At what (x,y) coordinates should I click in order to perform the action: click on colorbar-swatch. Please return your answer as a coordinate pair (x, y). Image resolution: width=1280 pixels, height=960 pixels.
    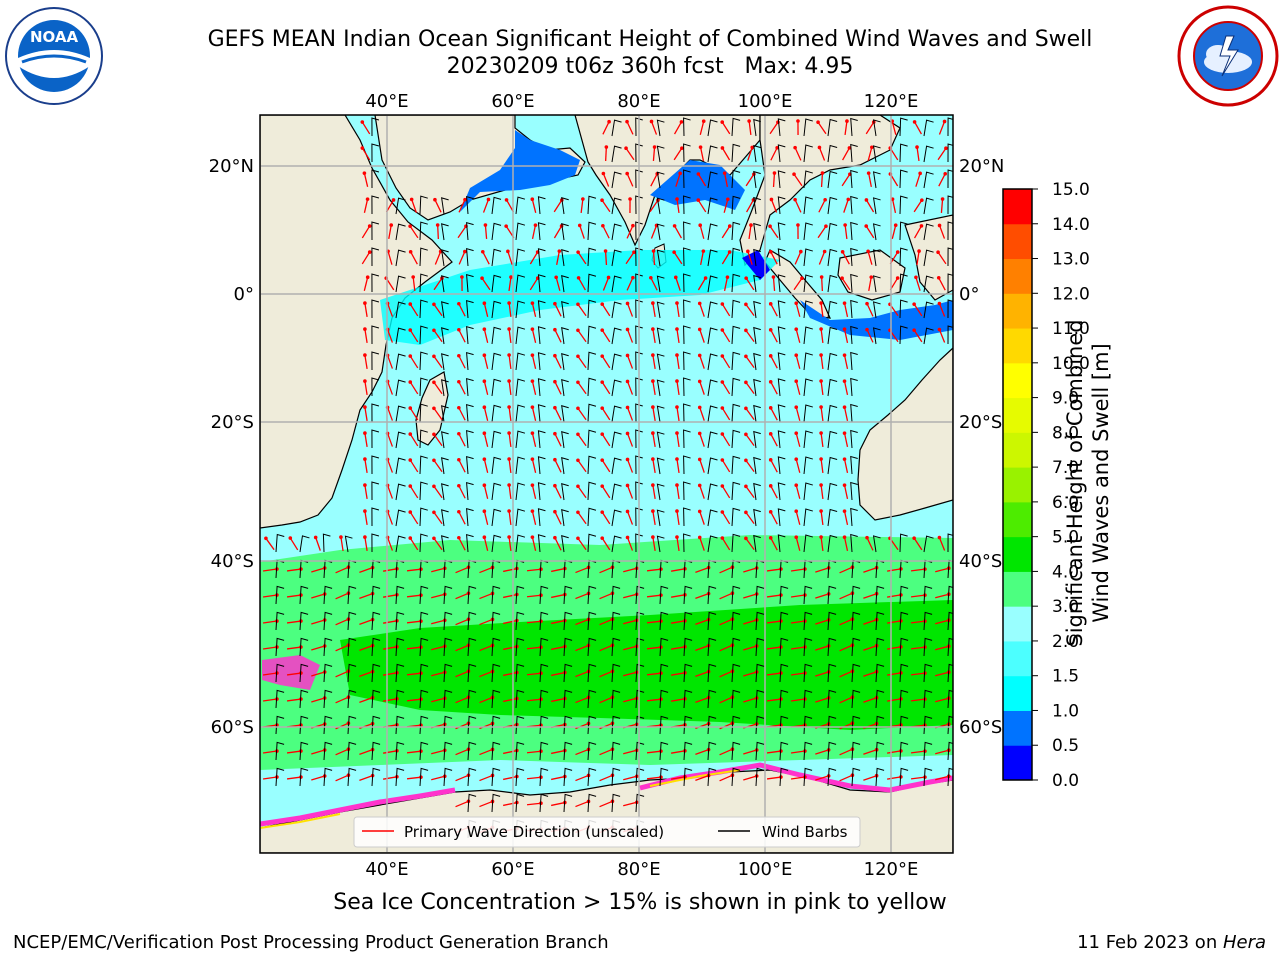
    Looking at the image, I should click on (1017, 693).